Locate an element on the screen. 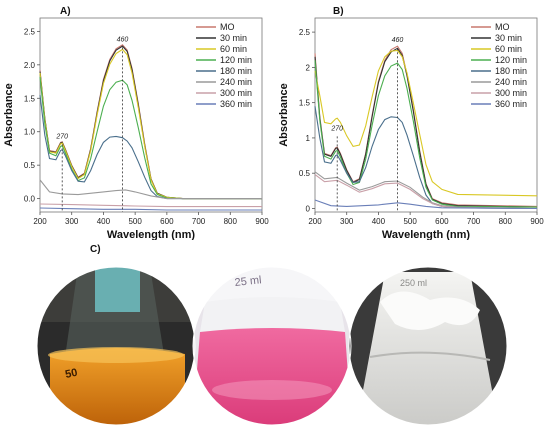  y-tick-label: 0 is located at coordinates (308, 208).